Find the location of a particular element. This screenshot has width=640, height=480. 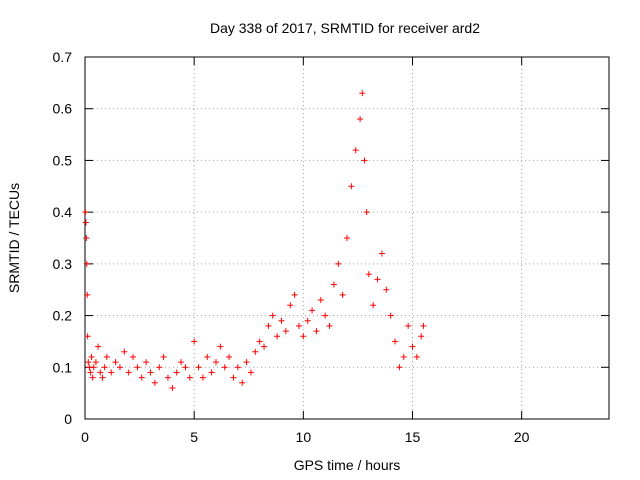

y-tick-label: 0.7 is located at coordinates (63, 57).